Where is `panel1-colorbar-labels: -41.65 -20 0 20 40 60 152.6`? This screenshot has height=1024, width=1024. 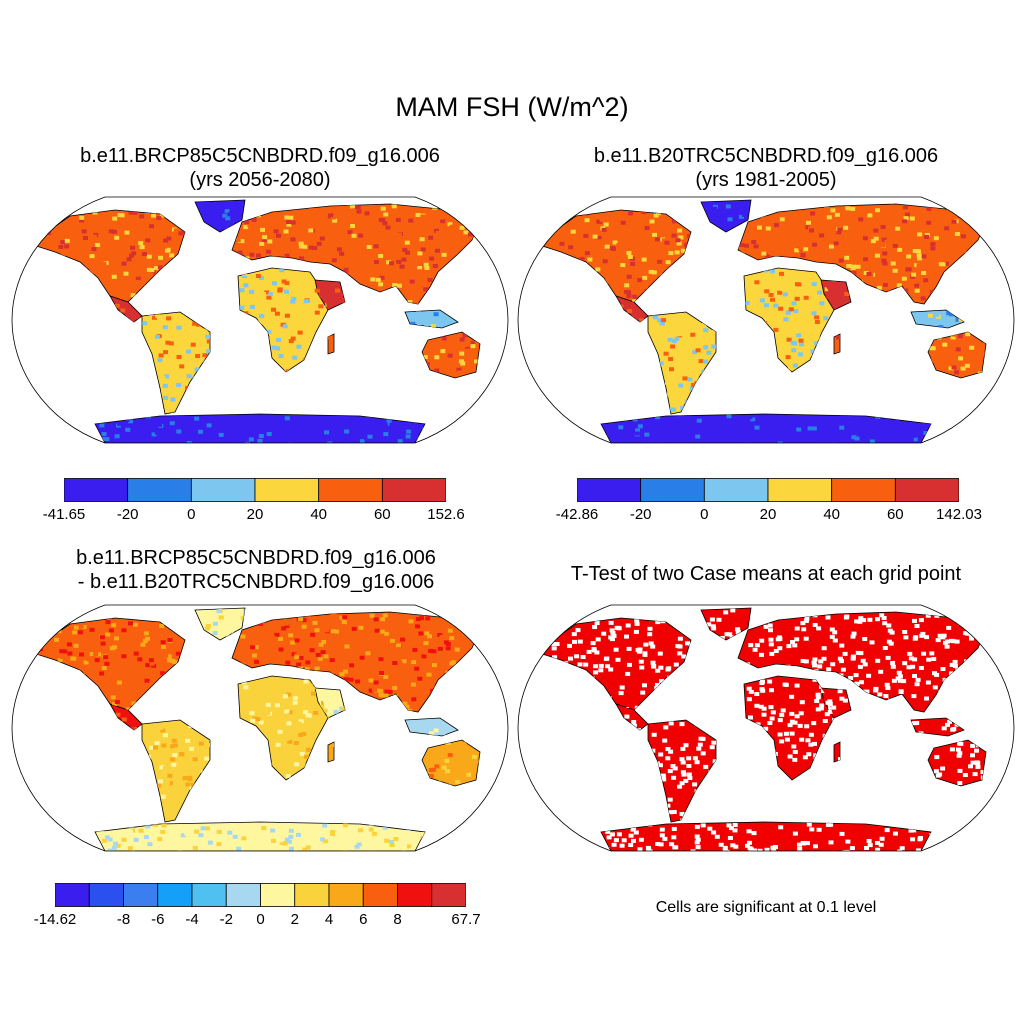
panel1-colorbar-labels: -41.65 -20 0 20 40 60 152.6 is located at coordinates (254, 516).